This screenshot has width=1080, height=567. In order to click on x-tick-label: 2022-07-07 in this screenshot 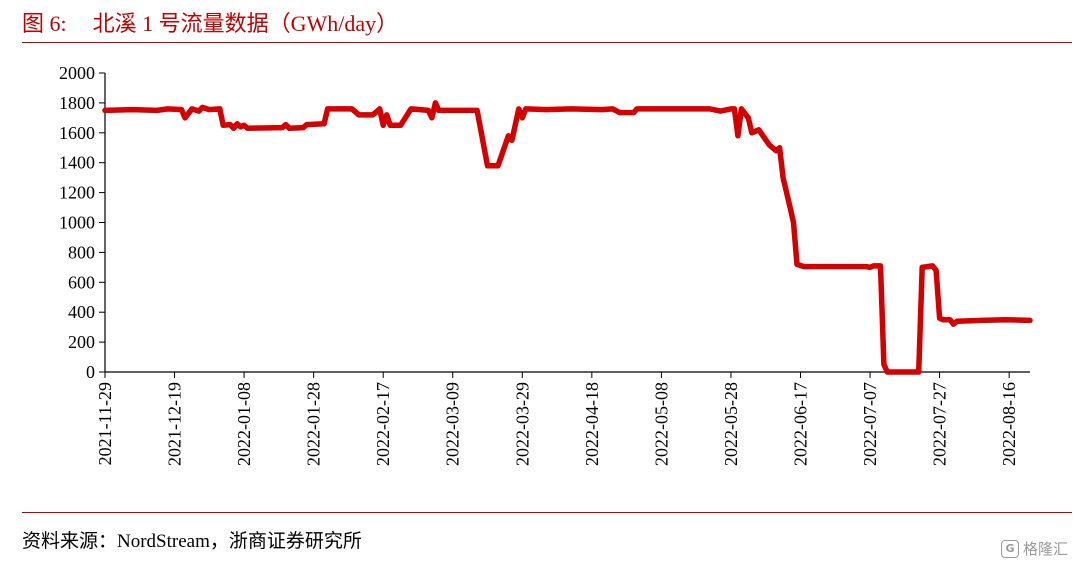, I will do `click(870, 424)`.